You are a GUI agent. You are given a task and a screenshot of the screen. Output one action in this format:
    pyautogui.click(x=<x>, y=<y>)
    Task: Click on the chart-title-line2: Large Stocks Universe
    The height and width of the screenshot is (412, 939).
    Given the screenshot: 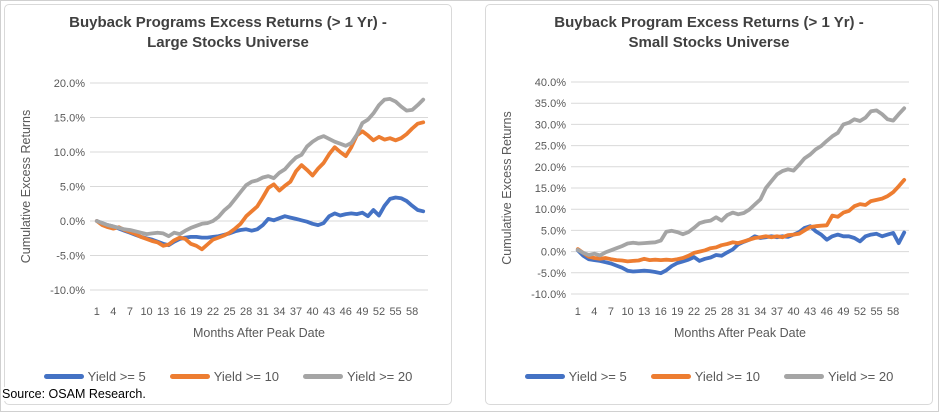 What is the action you would take?
    pyautogui.click(x=228, y=42)
    